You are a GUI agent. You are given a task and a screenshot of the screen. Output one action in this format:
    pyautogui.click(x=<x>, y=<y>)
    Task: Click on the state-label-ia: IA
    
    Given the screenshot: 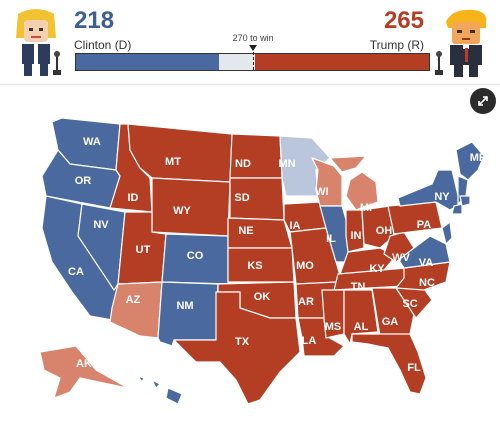 What is the action you would take?
    pyautogui.click(x=295, y=226)
    